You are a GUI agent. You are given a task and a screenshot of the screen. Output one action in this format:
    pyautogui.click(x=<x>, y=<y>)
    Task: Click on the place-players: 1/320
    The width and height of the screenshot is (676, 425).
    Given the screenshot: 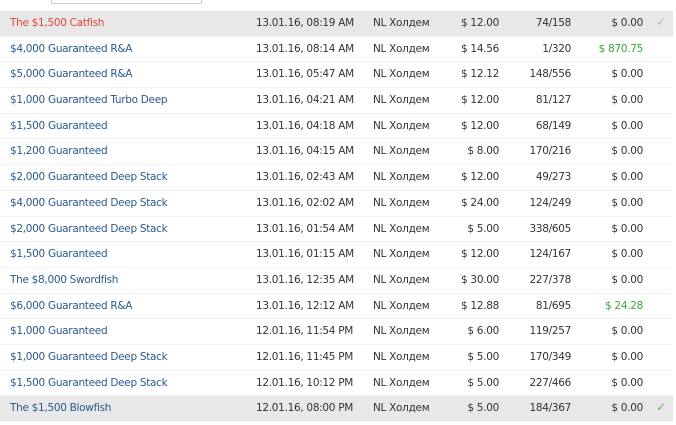 What is the action you would take?
    pyautogui.click(x=556, y=48)
    